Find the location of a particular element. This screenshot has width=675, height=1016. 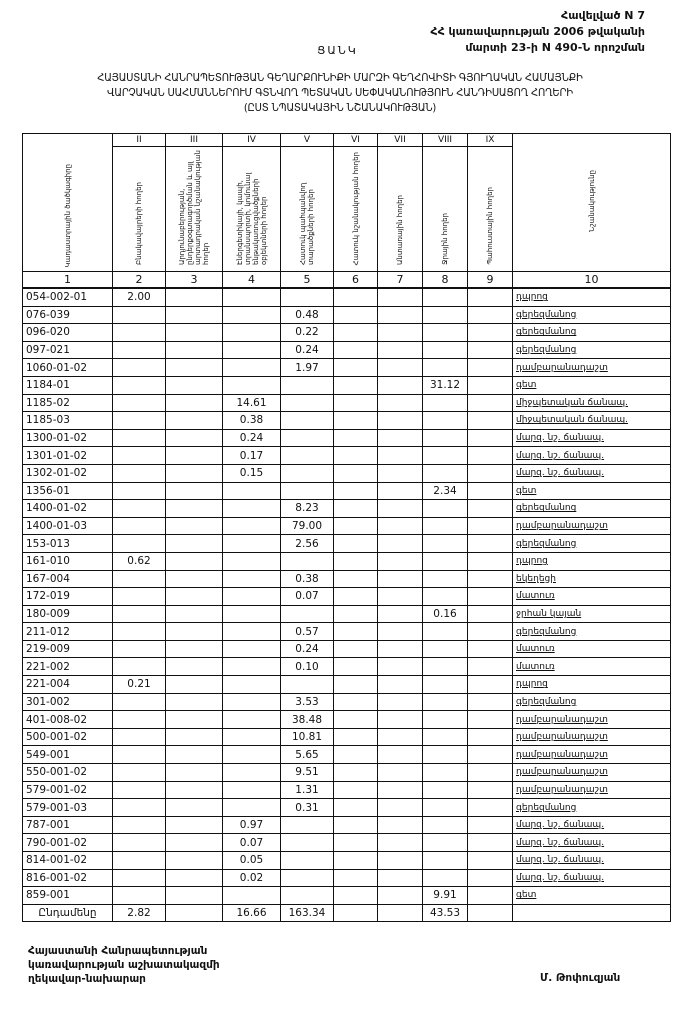

table-row: 1356-01 2.34 գետ is located at coordinates (346, 491).